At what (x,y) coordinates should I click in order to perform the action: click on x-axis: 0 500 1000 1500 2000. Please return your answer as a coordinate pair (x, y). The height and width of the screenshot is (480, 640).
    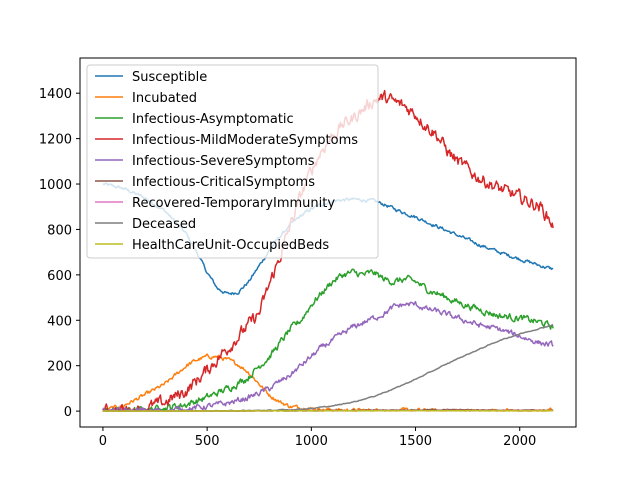
    Looking at the image, I should click on (317, 438).